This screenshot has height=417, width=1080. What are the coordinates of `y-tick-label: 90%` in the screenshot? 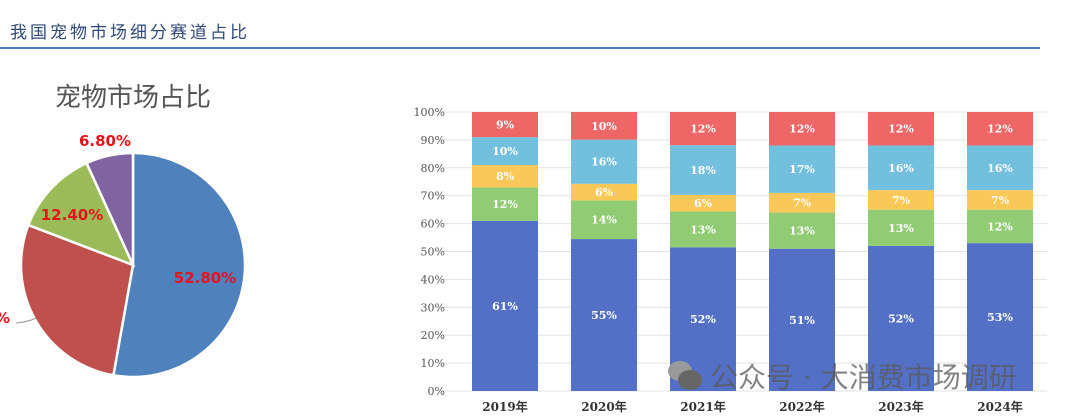 It's located at (433, 140).